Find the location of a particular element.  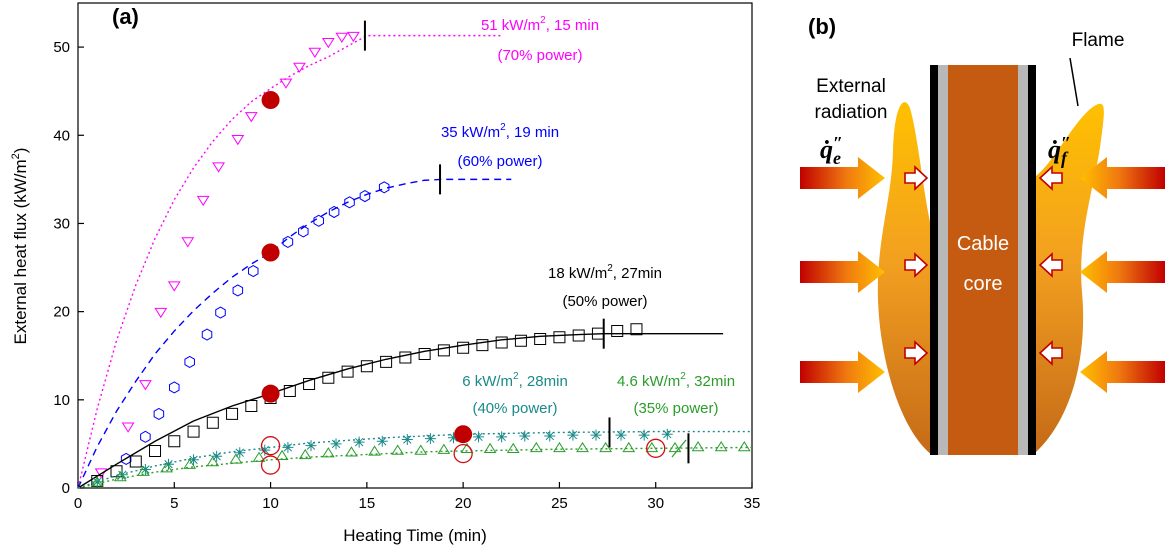

series-power: (50% power) is located at coordinates (604, 301).